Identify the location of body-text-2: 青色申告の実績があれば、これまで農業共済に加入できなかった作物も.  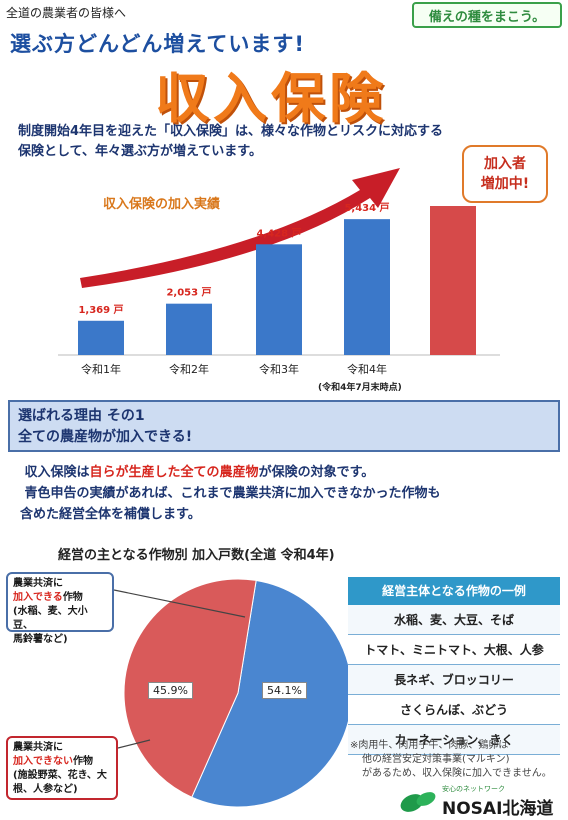
(232, 493).